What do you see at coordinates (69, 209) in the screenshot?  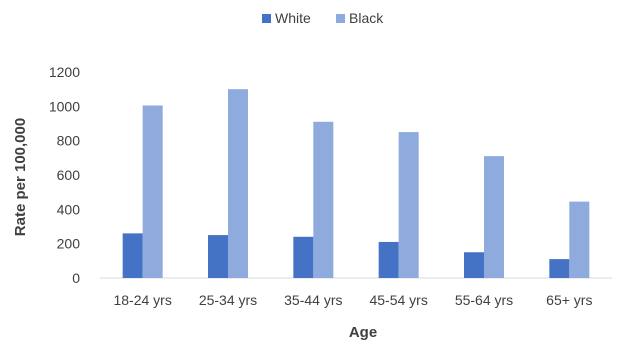 I see `y-tick-label: 400` at bounding box center [69, 209].